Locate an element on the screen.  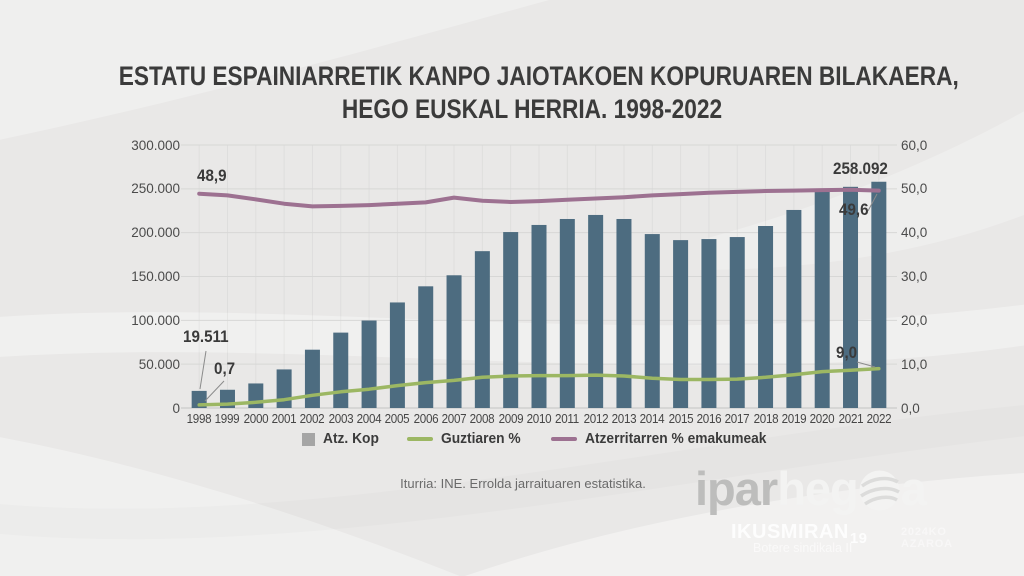
bar-2016 is located at coordinates (709, 323).